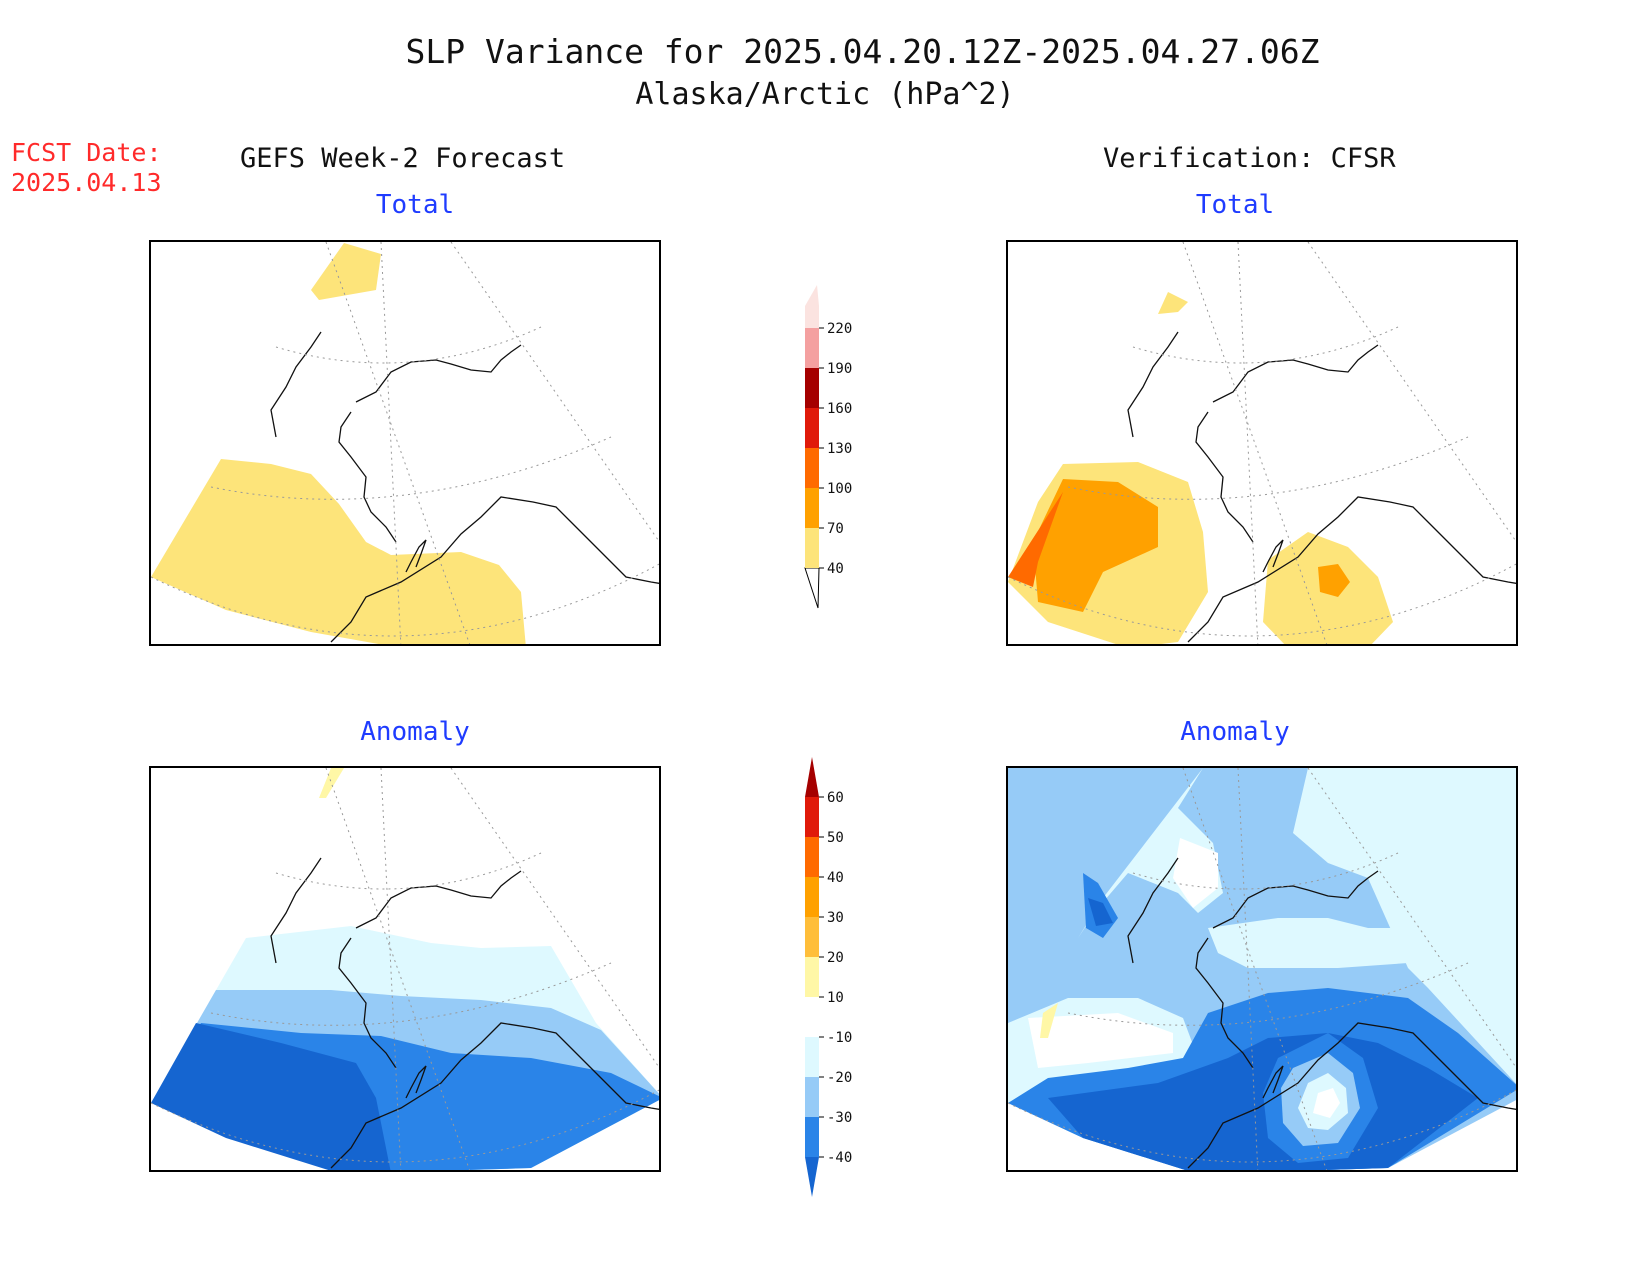  What do you see at coordinates (839, 1158) in the screenshot?
I see `anomaly-colorbar-label: -40` at bounding box center [839, 1158].